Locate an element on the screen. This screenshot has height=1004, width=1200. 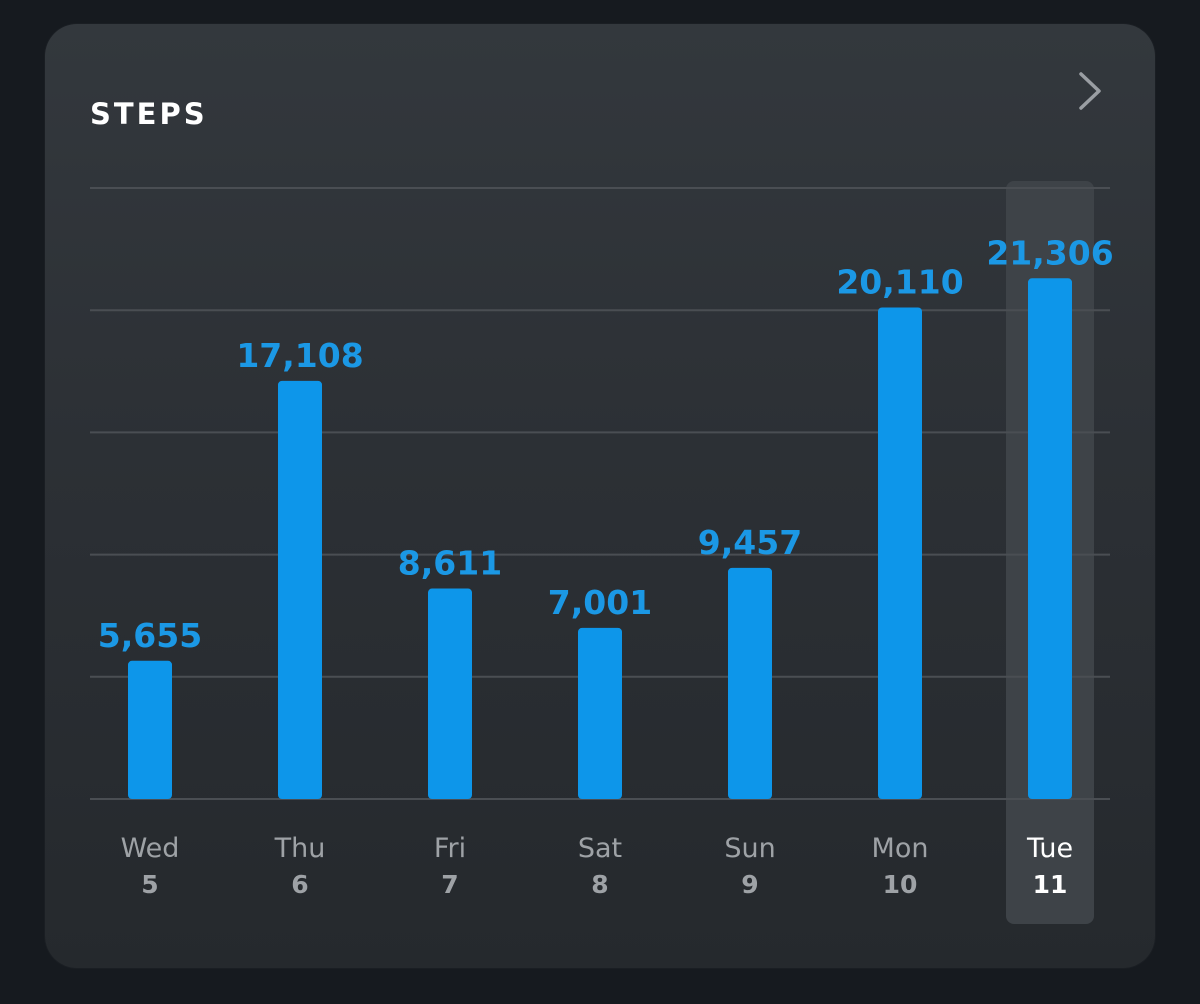
value-label: 9,457 is located at coordinates (750, 542).